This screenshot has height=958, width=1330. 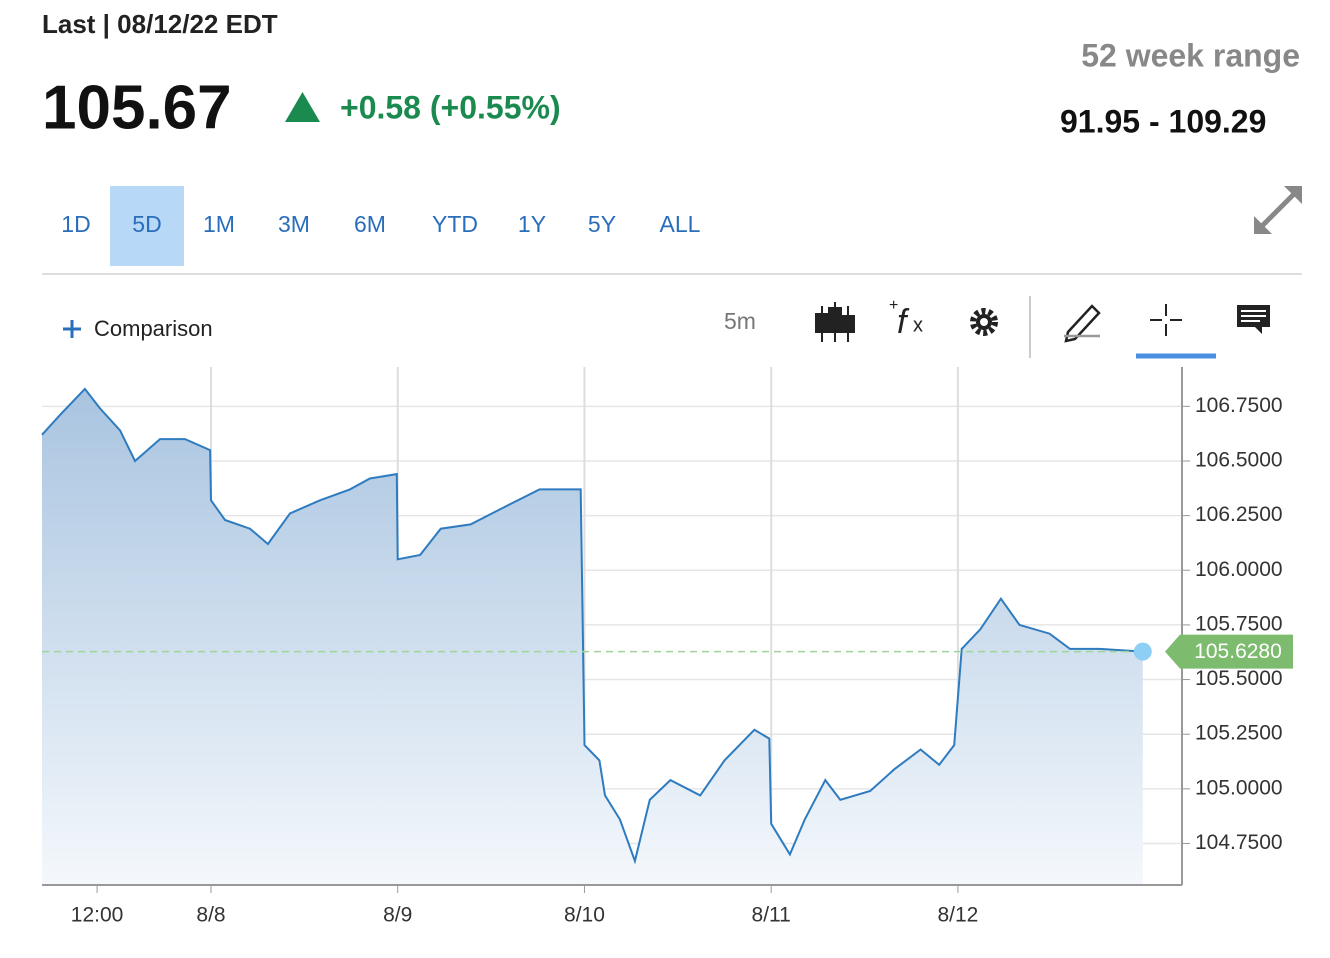 I want to click on x-tick-label: 12:00, so click(x=97, y=915).